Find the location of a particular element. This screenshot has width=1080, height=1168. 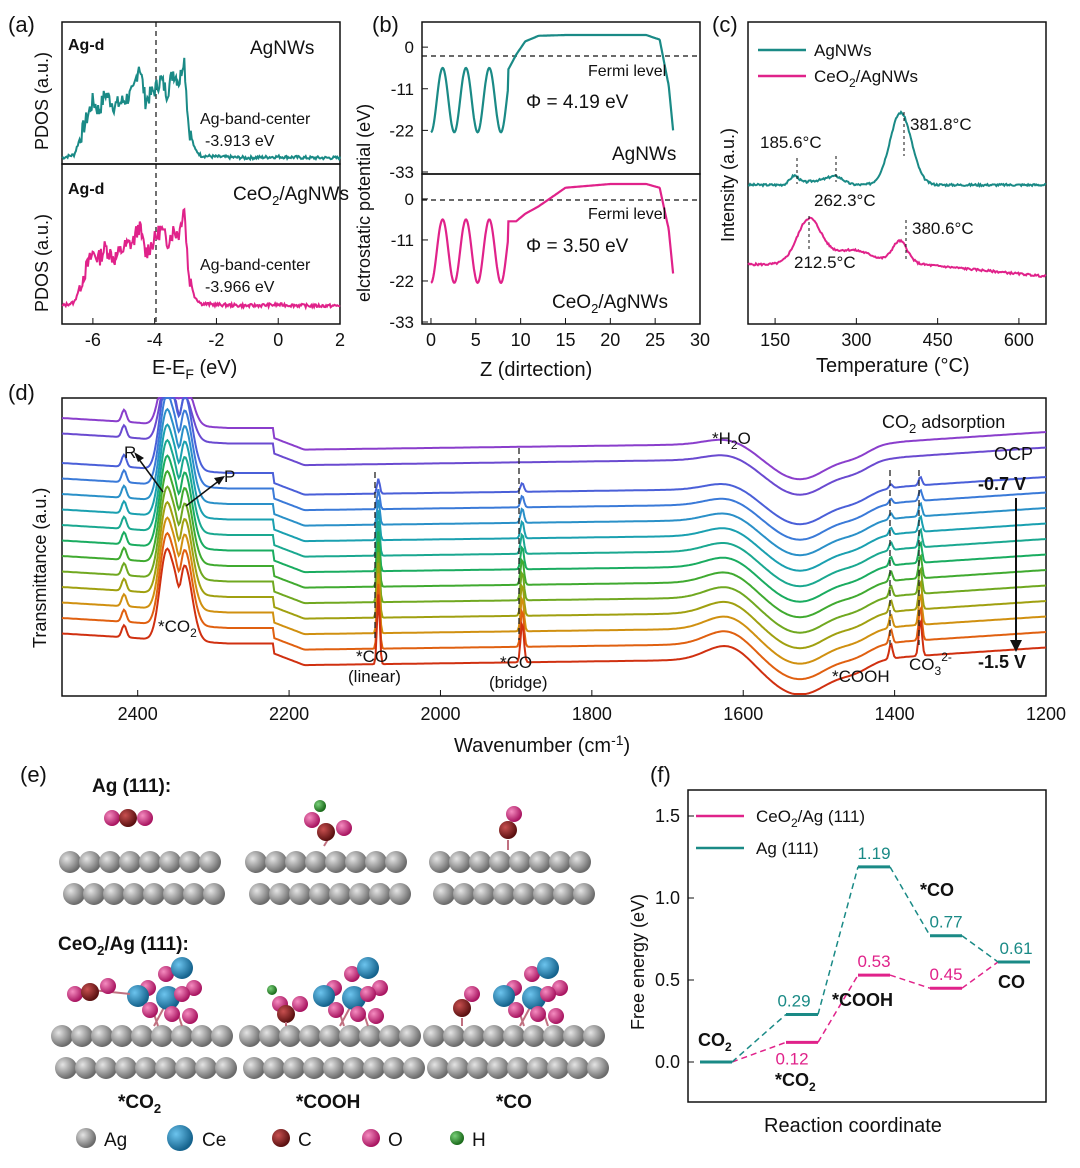

label-co-bridge-1: *CO is located at coordinates (516, 662).